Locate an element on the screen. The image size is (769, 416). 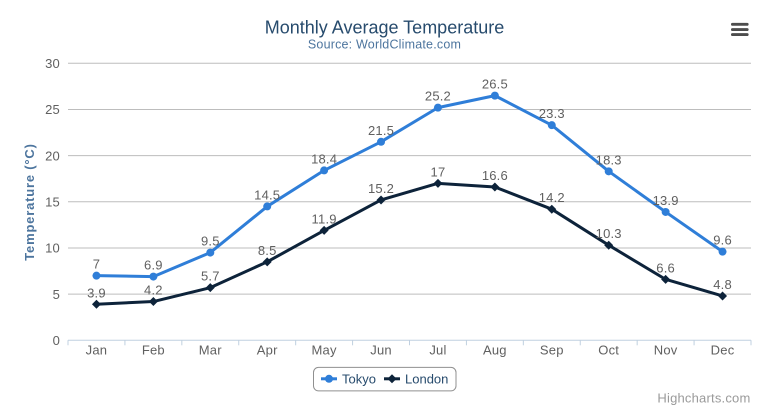
svg-text: Nov is located at coordinates (666, 350).